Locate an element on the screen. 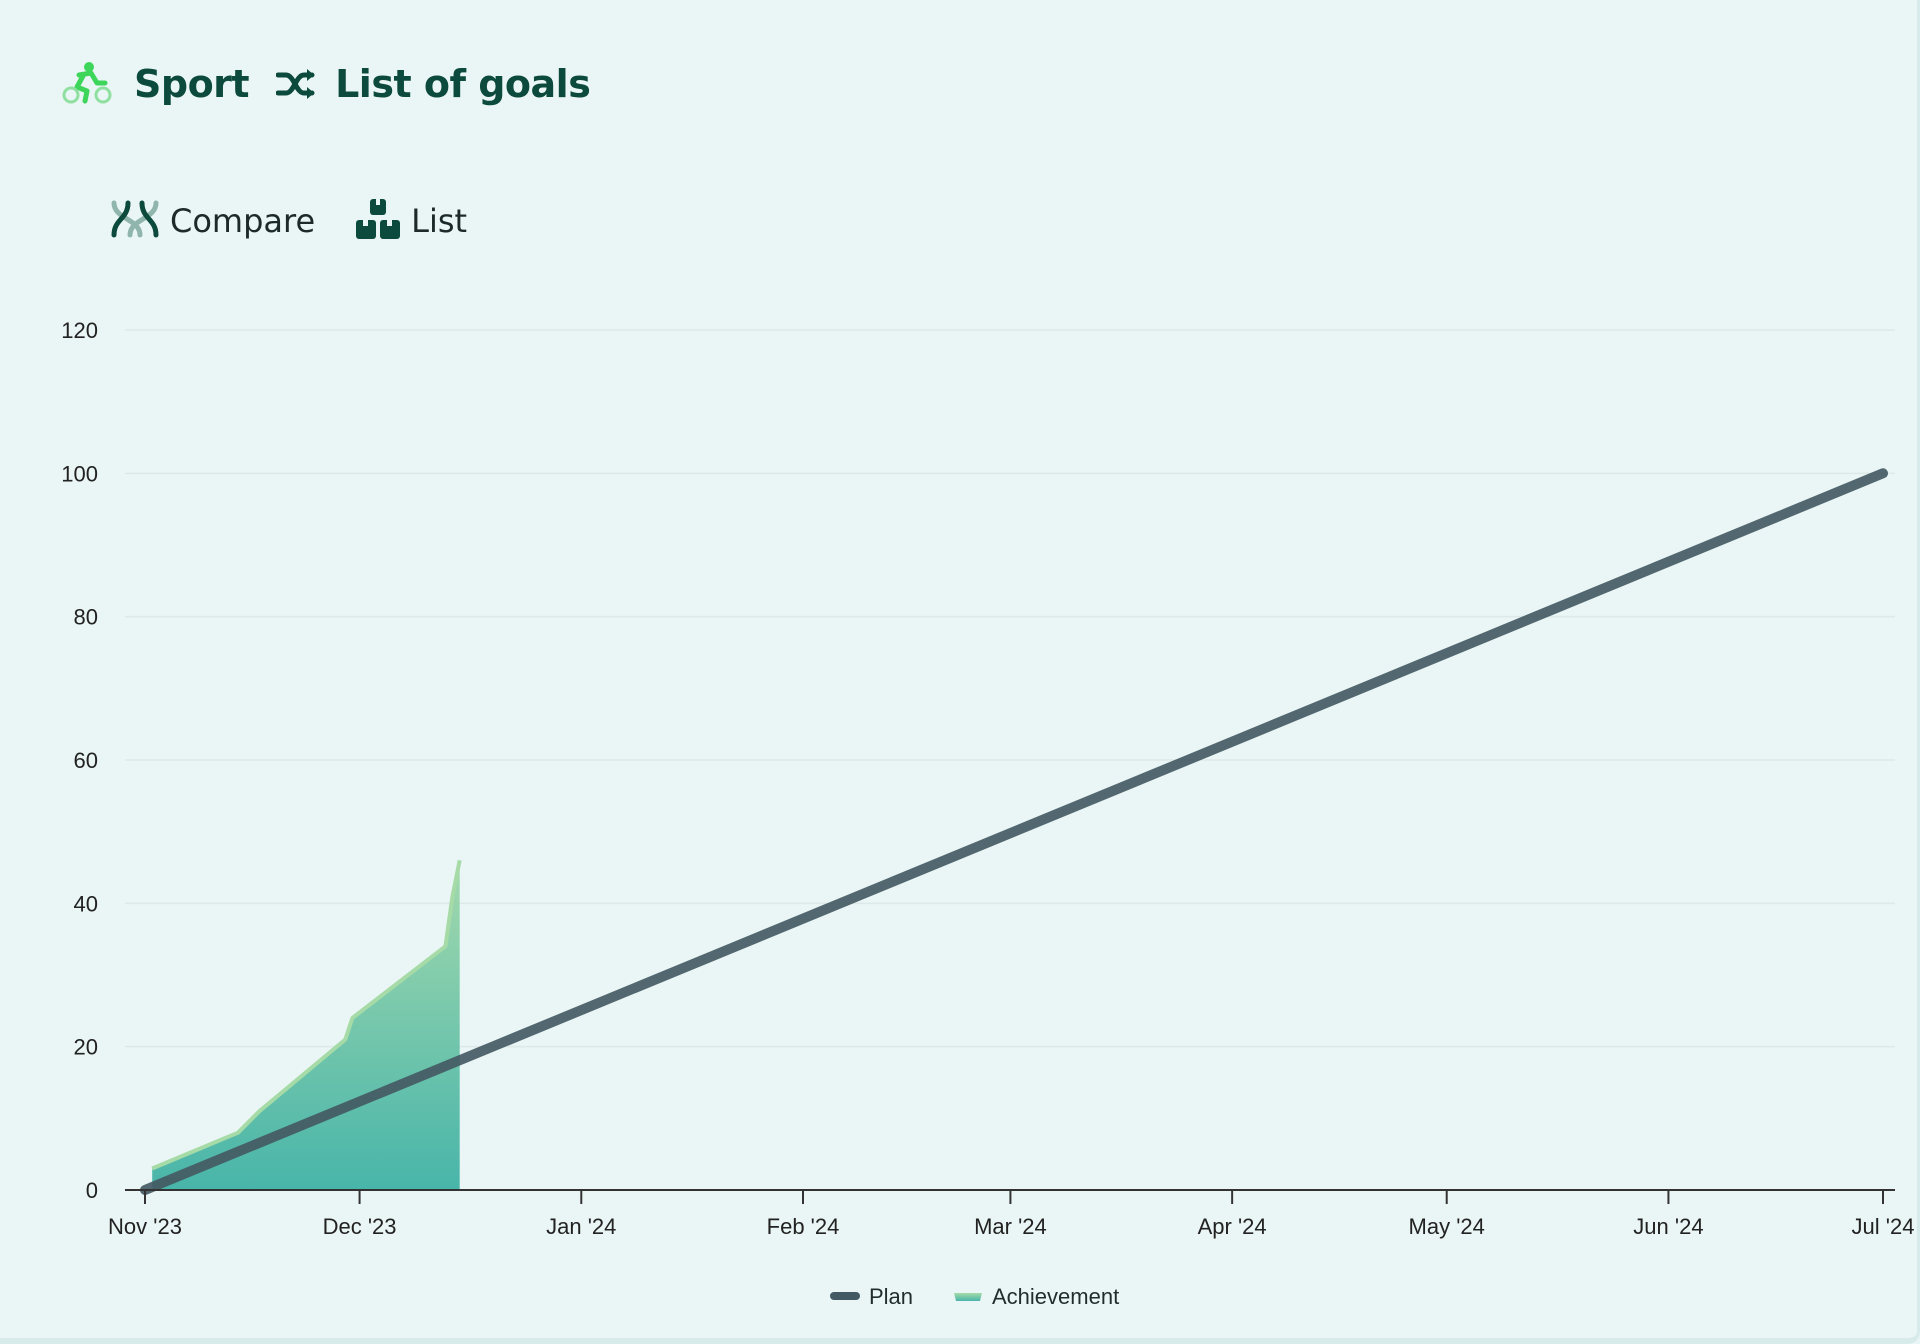  x-tick-label: Feb '24 is located at coordinates (803, 1226).